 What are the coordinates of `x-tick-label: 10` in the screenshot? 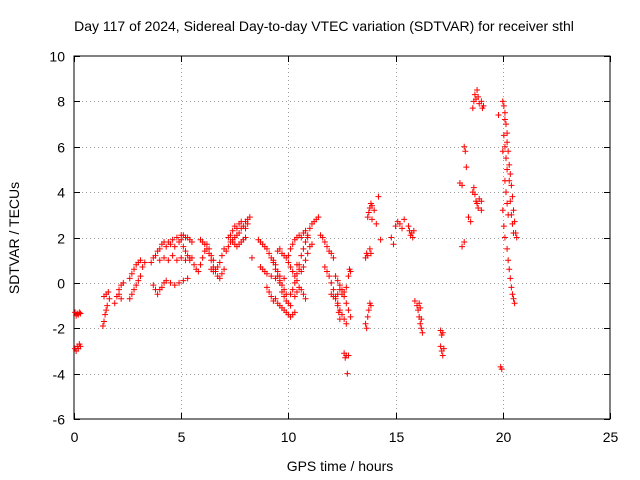 It's located at (289, 437).